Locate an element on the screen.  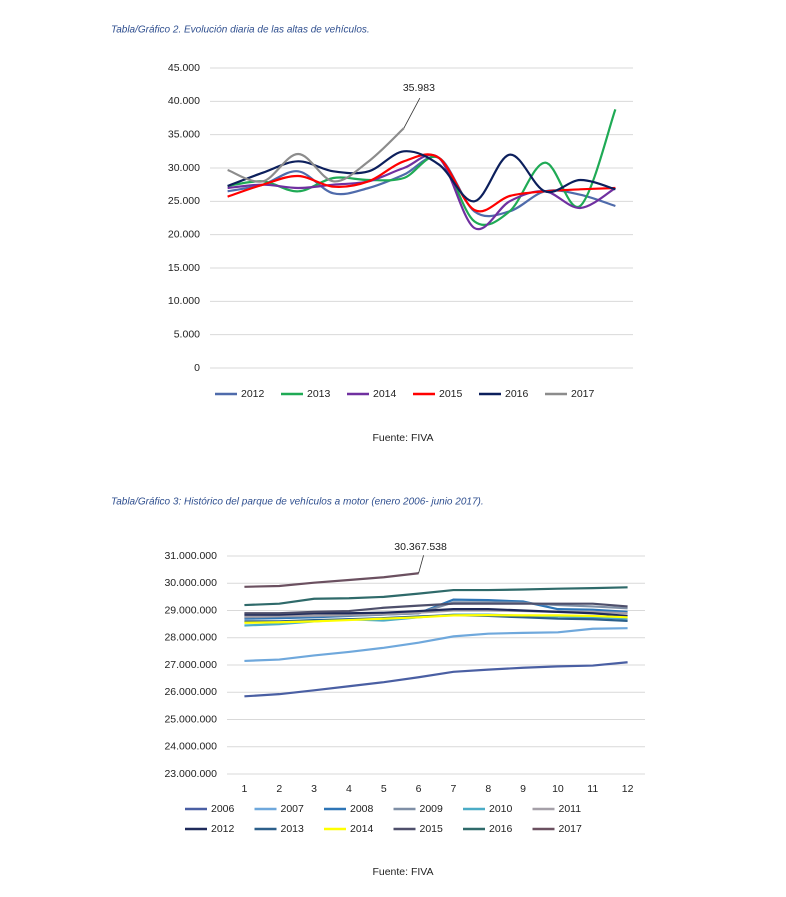
y-tick-label: 23.000.000 is located at coordinates (190, 774).